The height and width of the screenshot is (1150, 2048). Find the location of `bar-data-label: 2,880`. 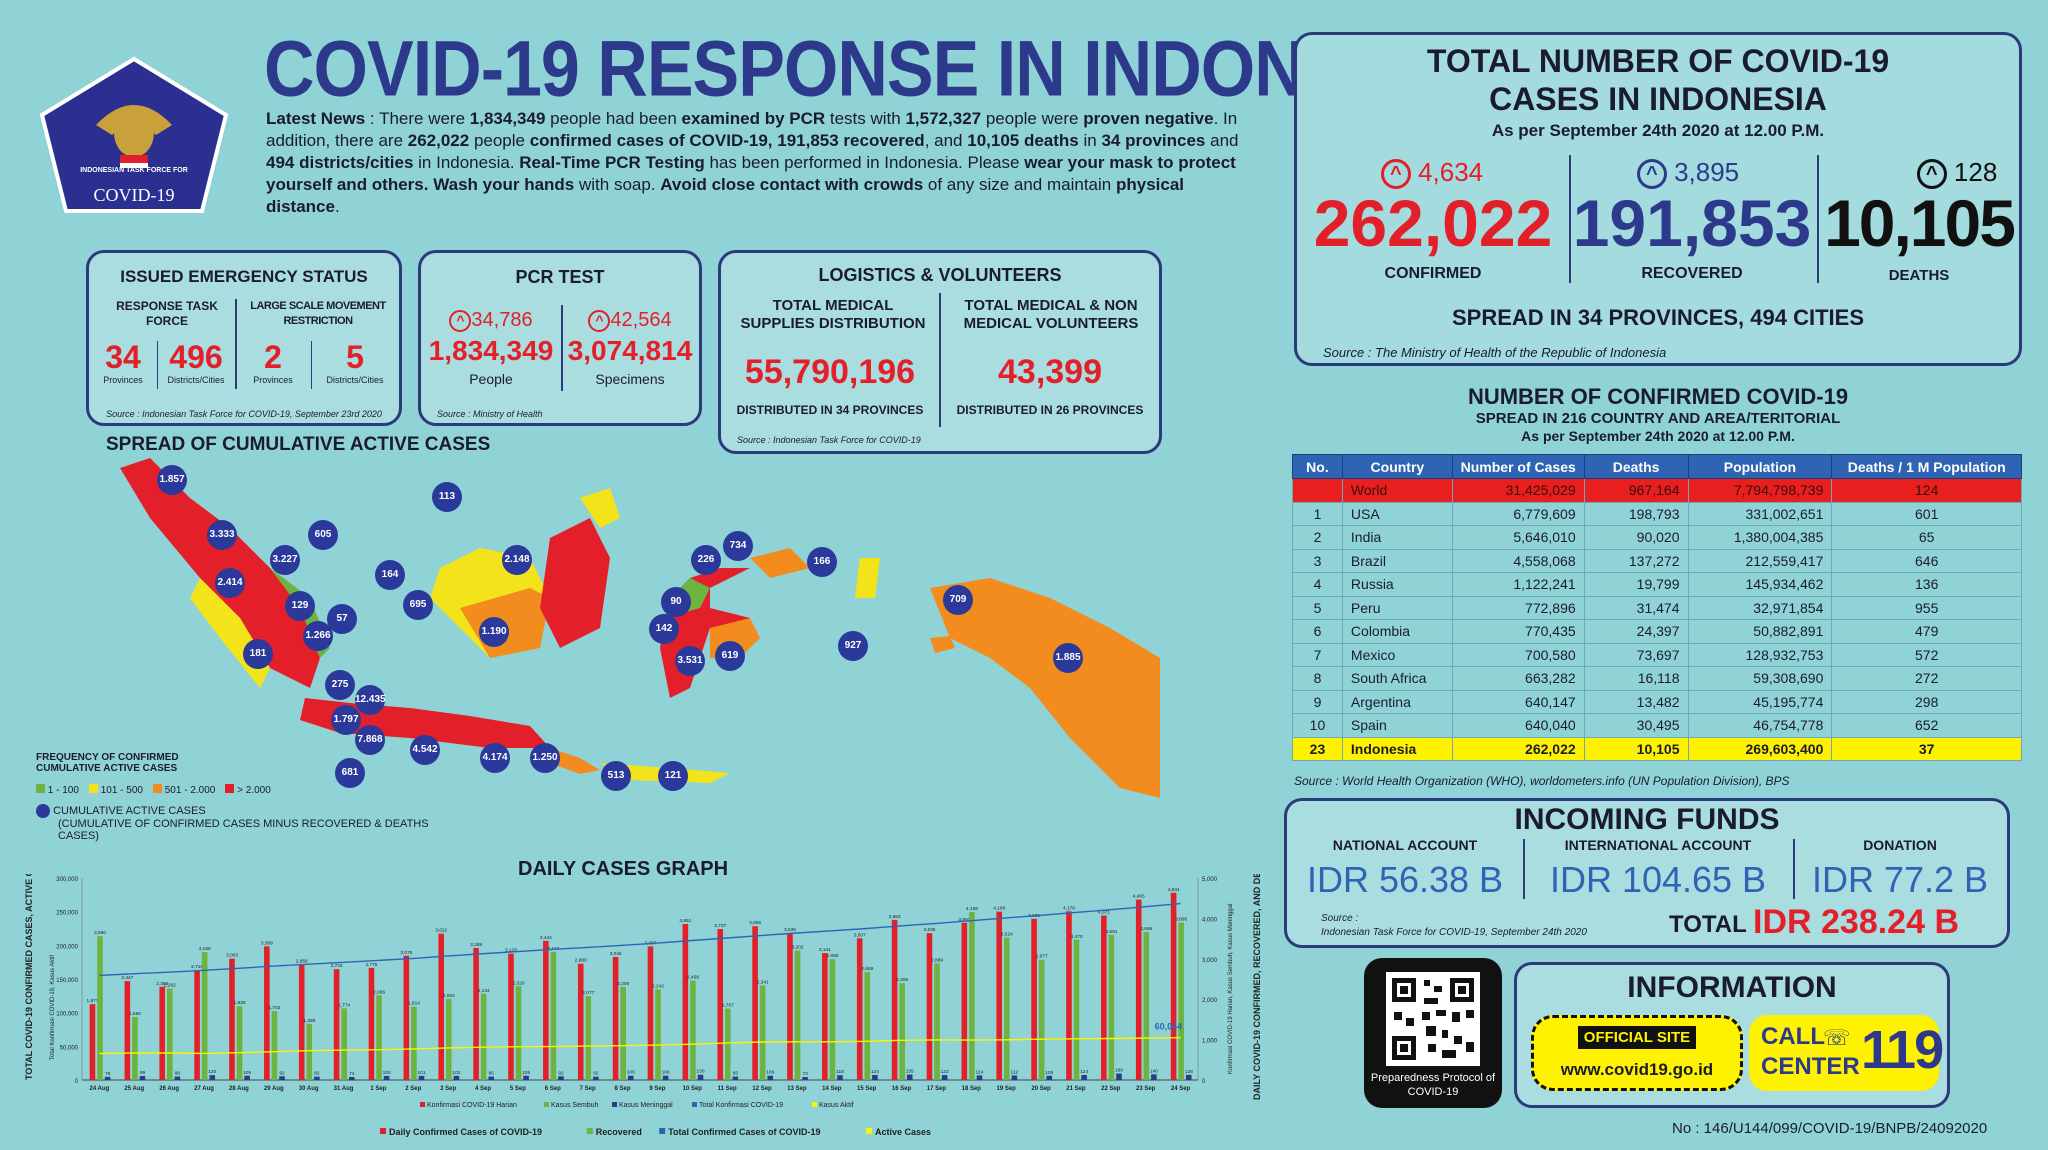

bar-data-label: 2,880 is located at coordinates (581, 961).